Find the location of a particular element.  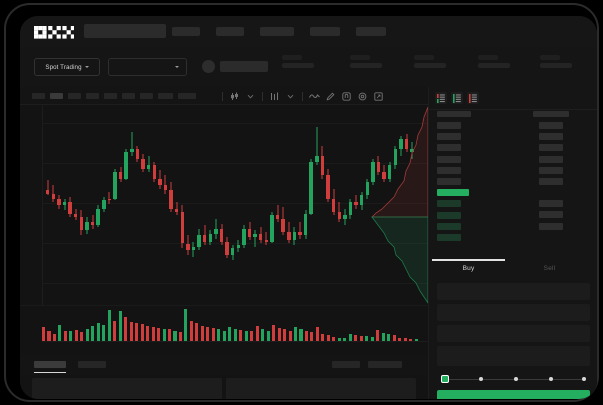

okx-logo is located at coordinates (54, 32).